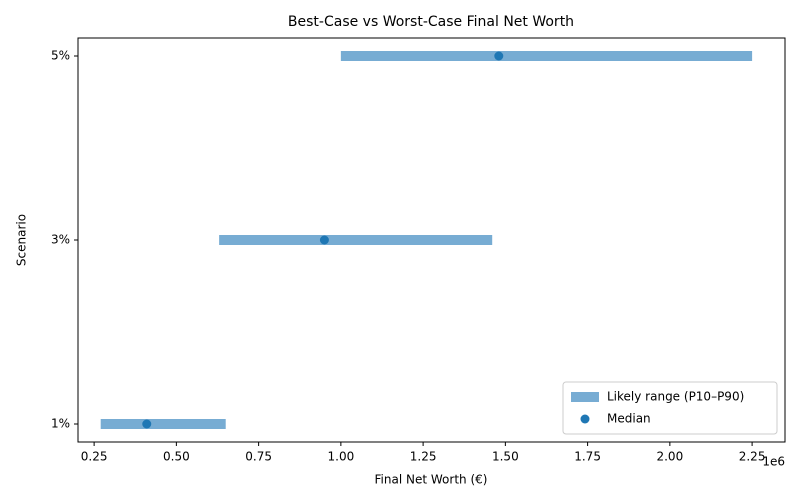 The image size is (800, 500). I want to click on y-tick-label: 1%, so click(60, 424).